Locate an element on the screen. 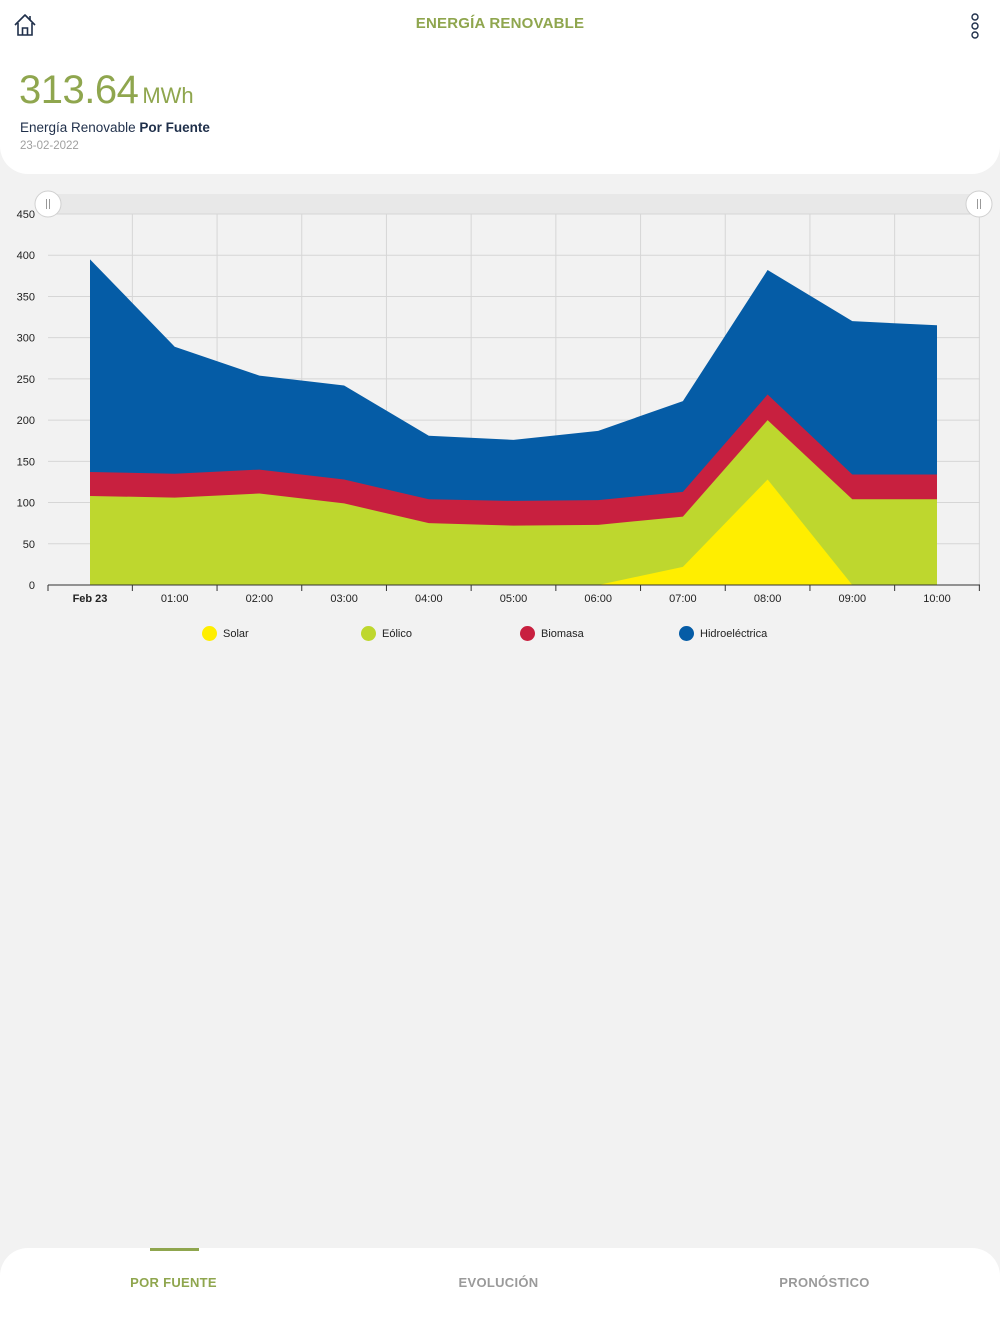 The image size is (1000, 1334). legend-dot-biomasa is located at coordinates (527, 633).